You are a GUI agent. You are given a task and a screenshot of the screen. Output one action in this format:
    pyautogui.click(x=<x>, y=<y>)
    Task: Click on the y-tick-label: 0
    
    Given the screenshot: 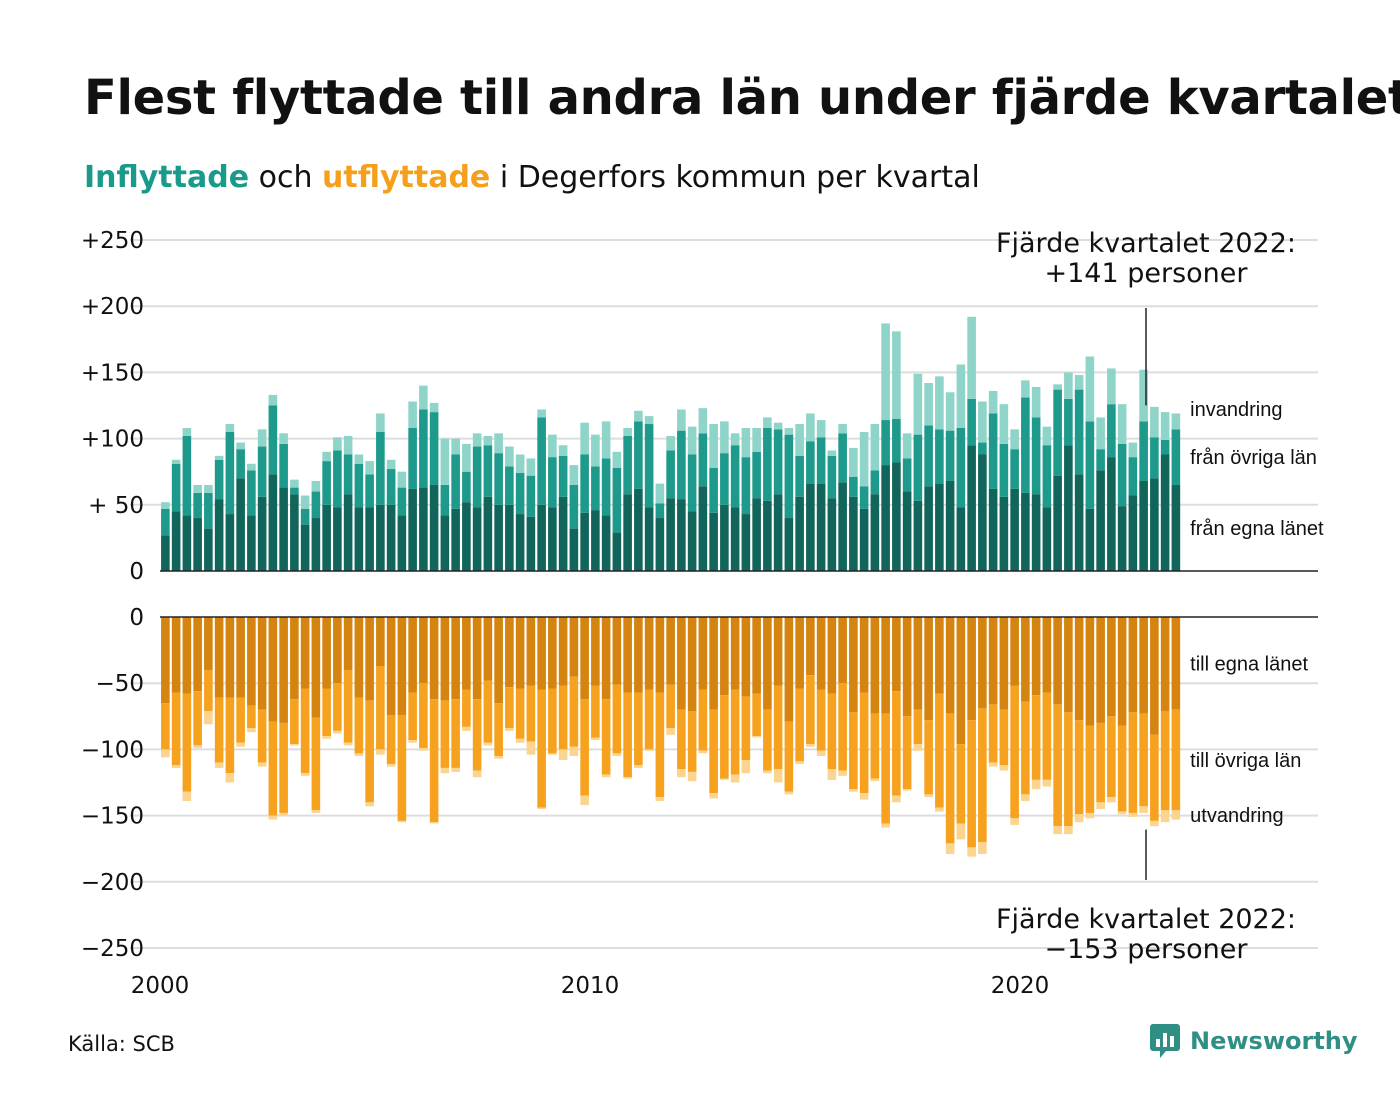 What is the action you would take?
    pyautogui.click(x=136, y=572)
    